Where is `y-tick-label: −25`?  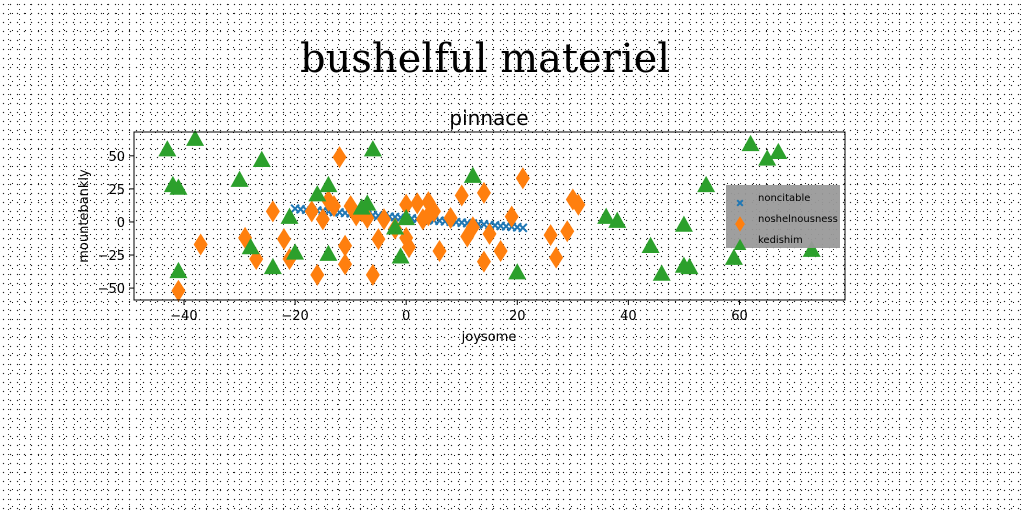 y-tick-label: −25 is located at coordinates (111, 256).